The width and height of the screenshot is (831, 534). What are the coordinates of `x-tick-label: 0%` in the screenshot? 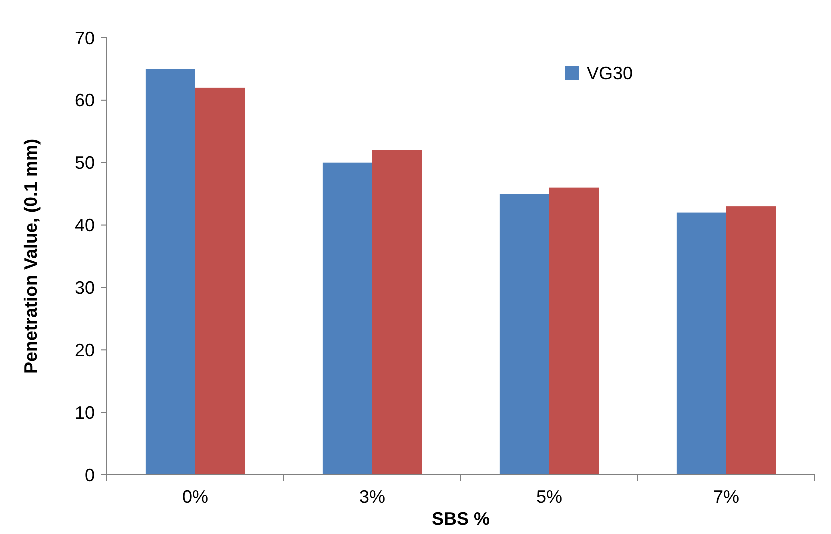 It's located at (195, 497).